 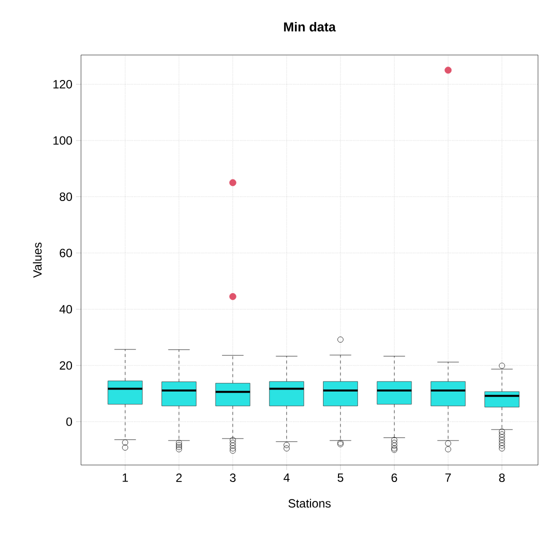 I want to click on x-axis-title: Stations, so click(x=309, y=503).